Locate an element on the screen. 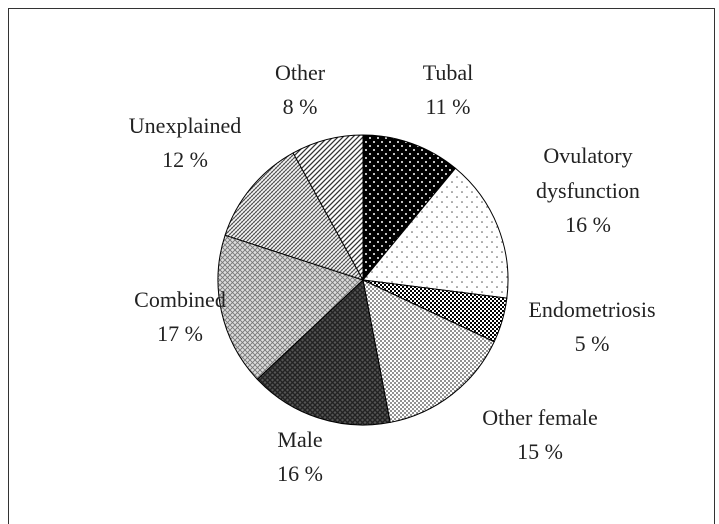 The height and width of the screenshot is (524, 719). slice-label: Endometriosis is located at coordinates (591, 309).